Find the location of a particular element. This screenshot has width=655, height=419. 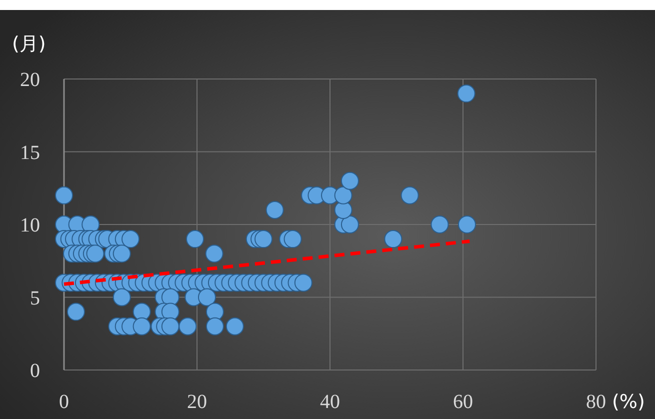

x-tick-label: 80 is located at coordinates (596, 402).